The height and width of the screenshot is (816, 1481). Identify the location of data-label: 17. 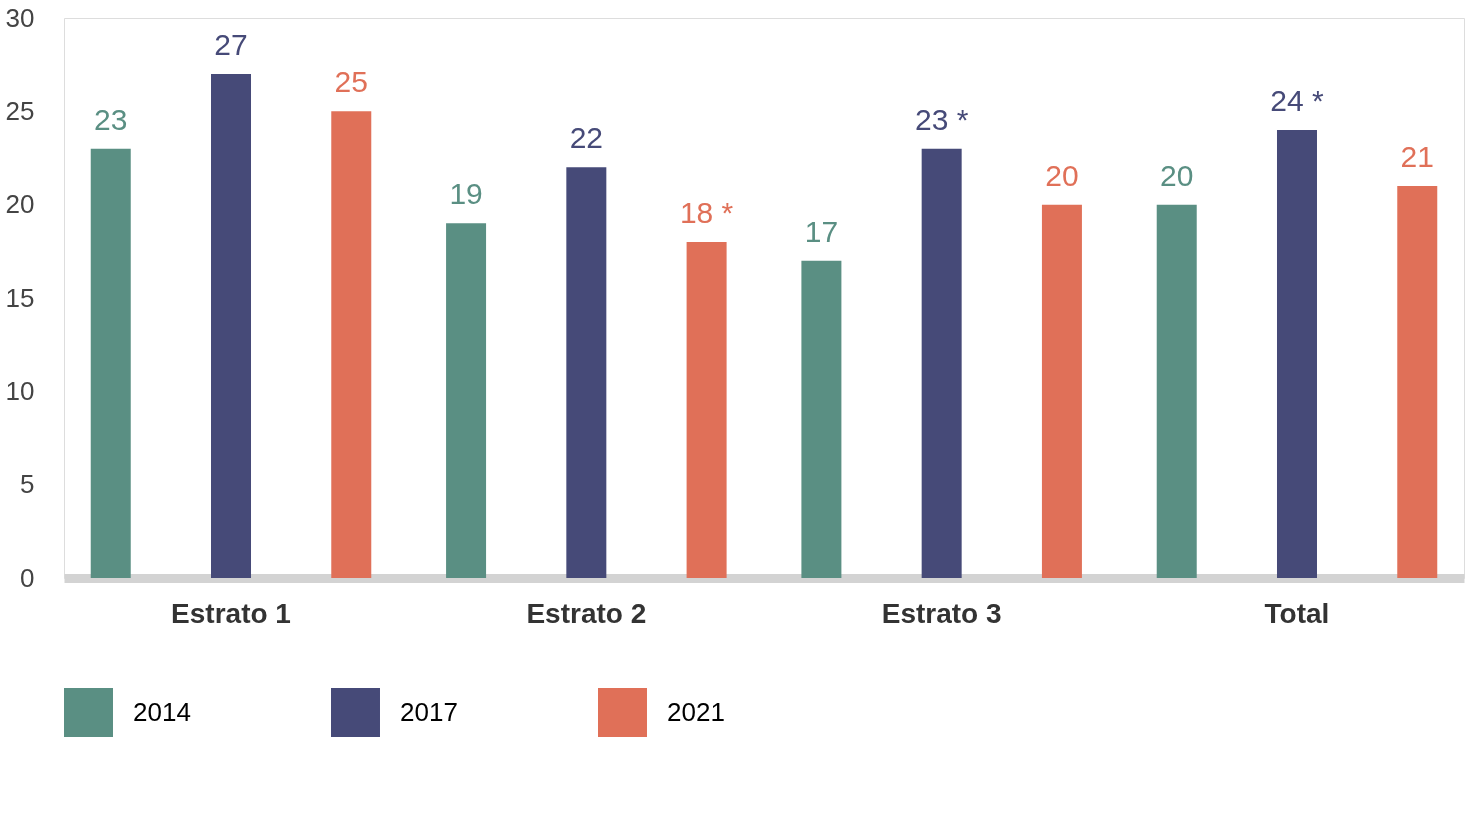
(821, 231).